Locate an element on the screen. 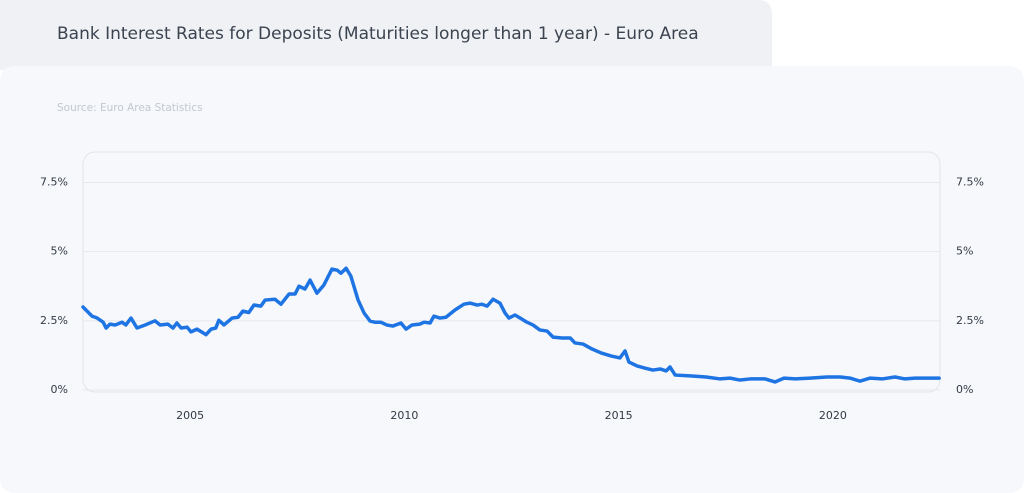 This screenshot has width=1024, height=493. x-tick-label: 2010 is located at coordinates (404, 415).